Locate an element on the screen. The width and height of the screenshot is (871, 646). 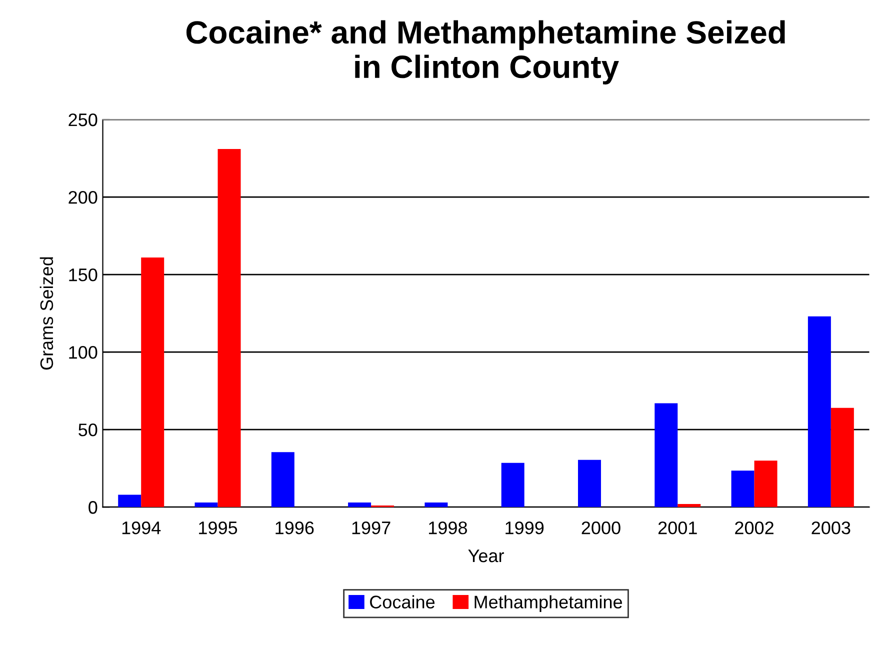
x-tick-label: 1994 is located at coordinates (141, 527).